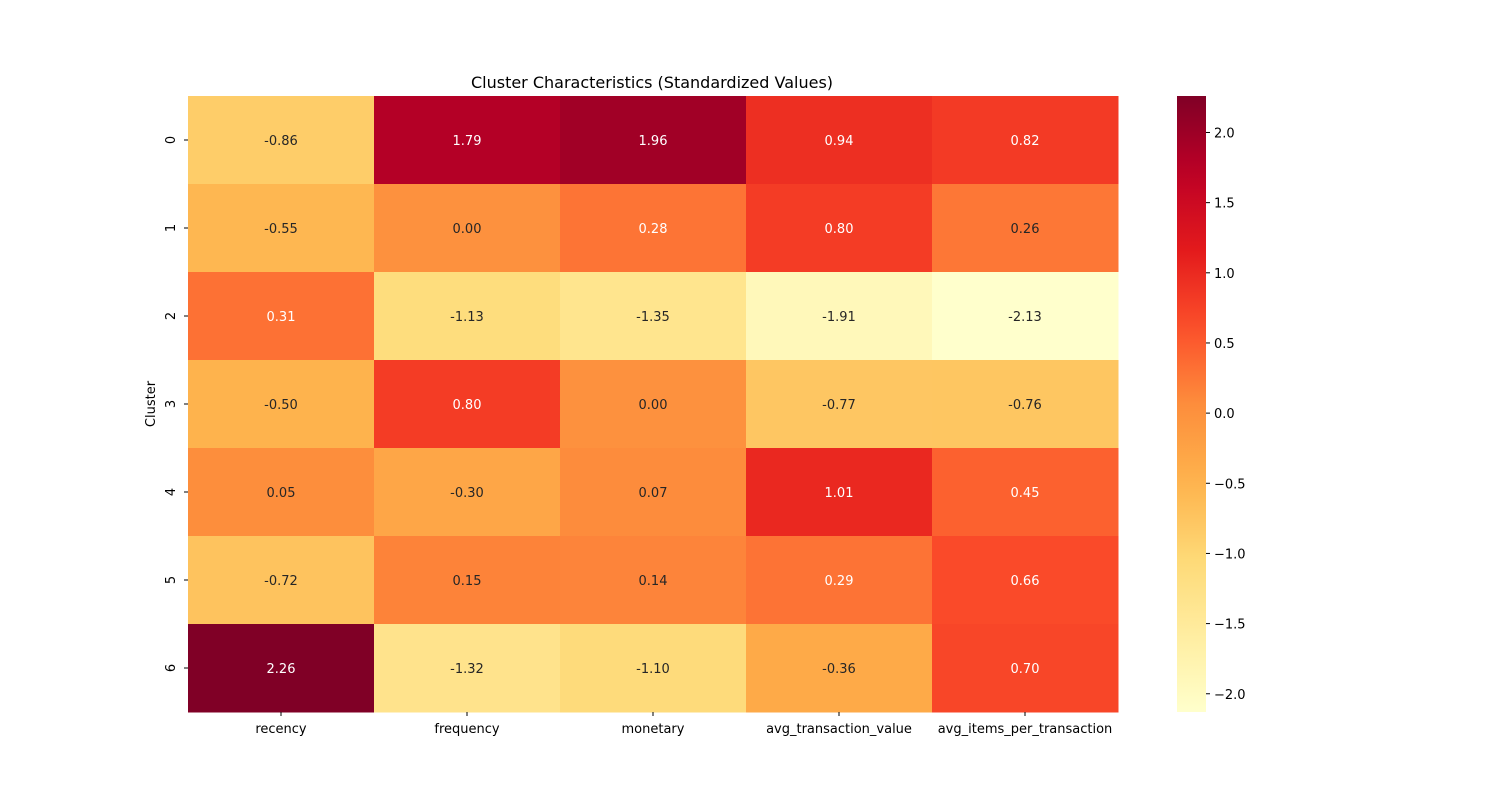 This screenshot has height=800, width=1500. I want to click on x-tick-label: monetary, so click(653, 729).